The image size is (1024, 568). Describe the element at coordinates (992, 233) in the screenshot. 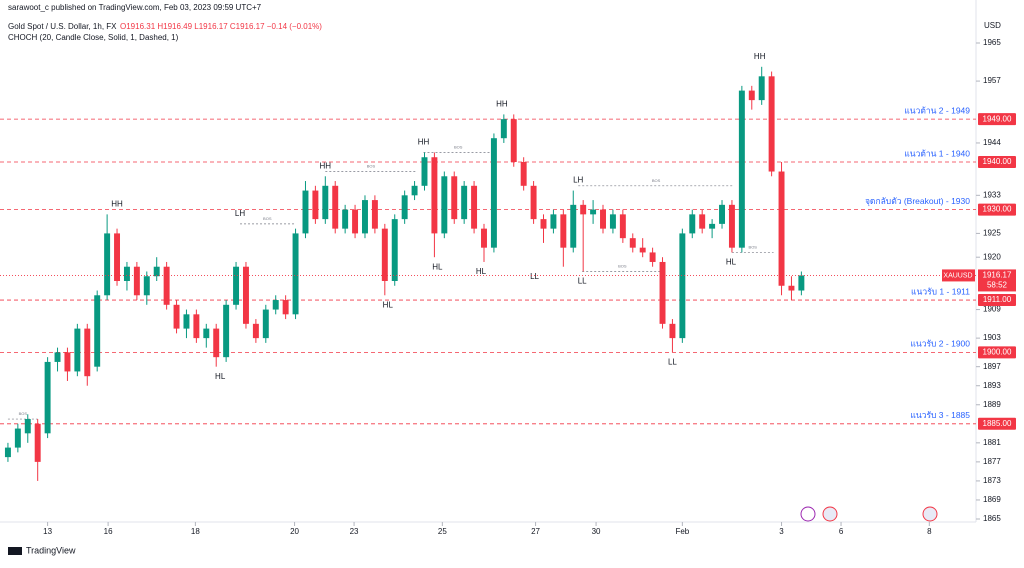

I see `y-tick-label: 1925` at that location.